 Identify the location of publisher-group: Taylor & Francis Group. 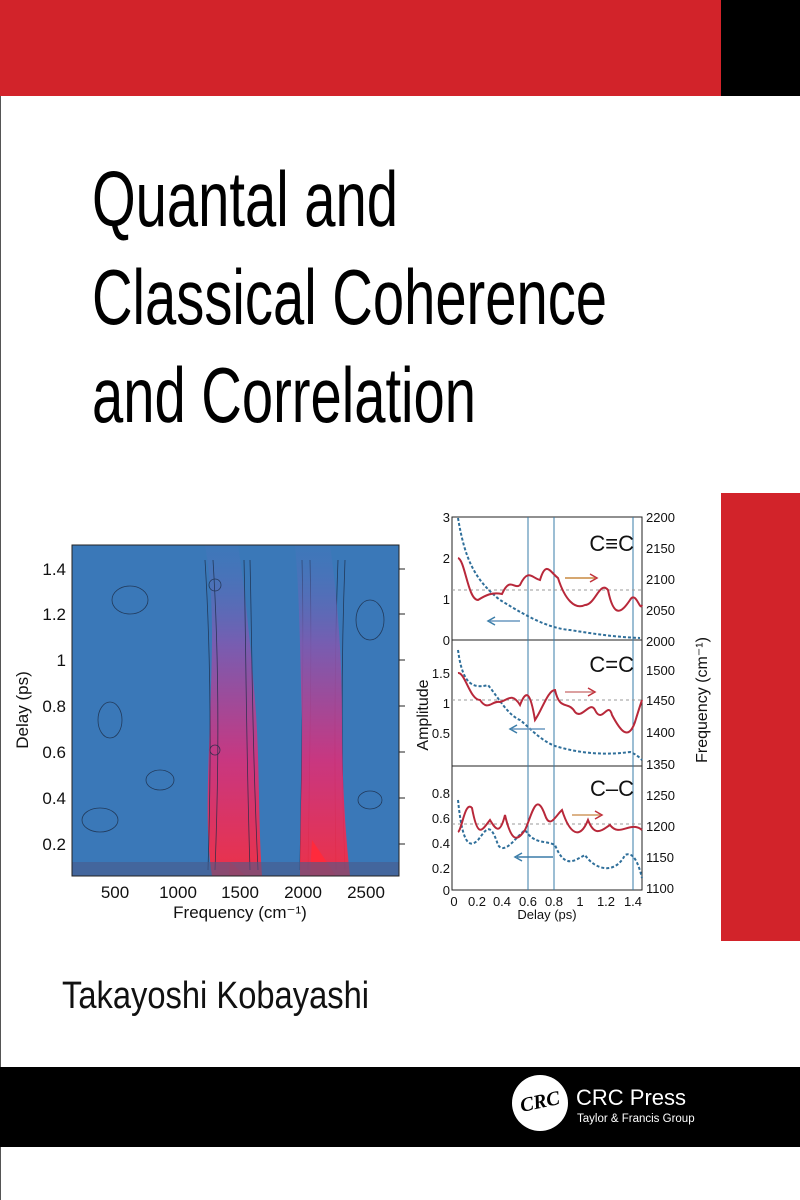
(636, 1119).